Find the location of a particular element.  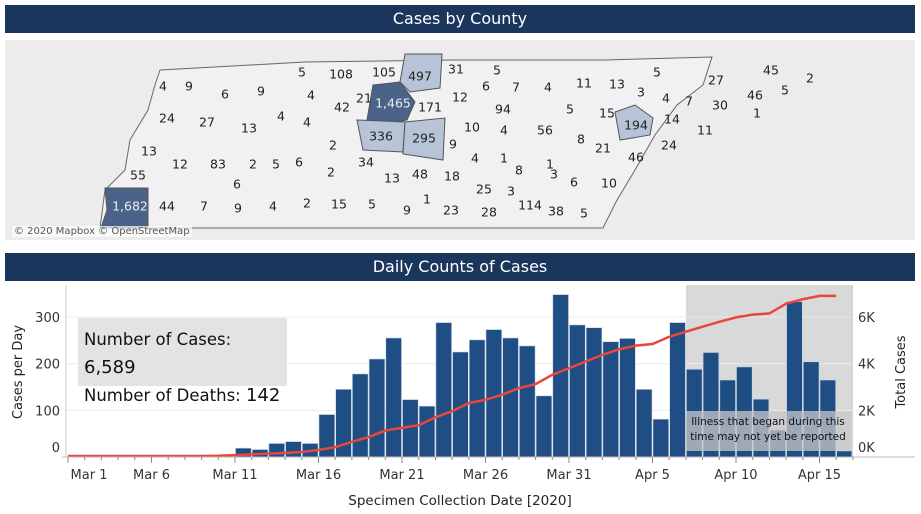

county-label: 295 is located at coordinates (424, 138).